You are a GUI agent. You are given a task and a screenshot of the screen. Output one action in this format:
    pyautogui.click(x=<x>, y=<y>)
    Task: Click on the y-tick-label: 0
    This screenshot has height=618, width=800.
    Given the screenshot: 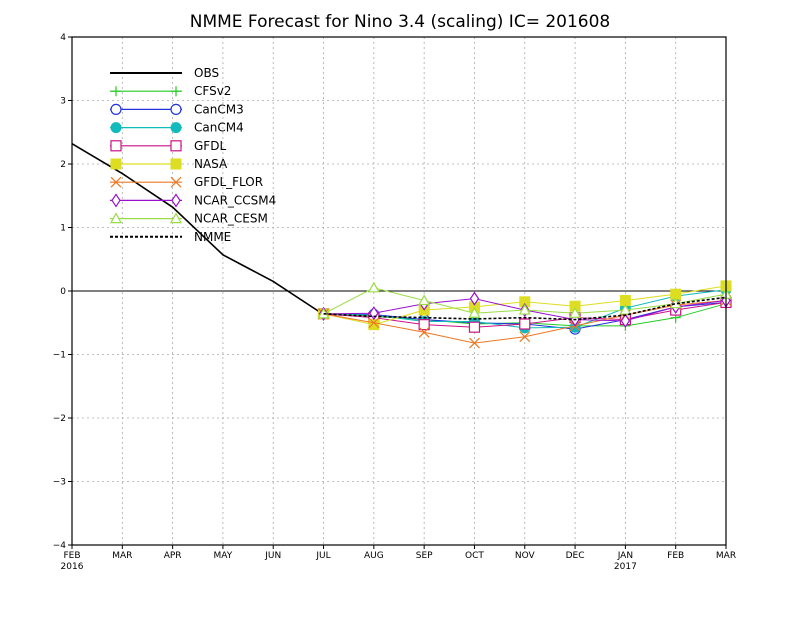 What is the action you would take?
    pyautogui.click(x=63, y=292)
    